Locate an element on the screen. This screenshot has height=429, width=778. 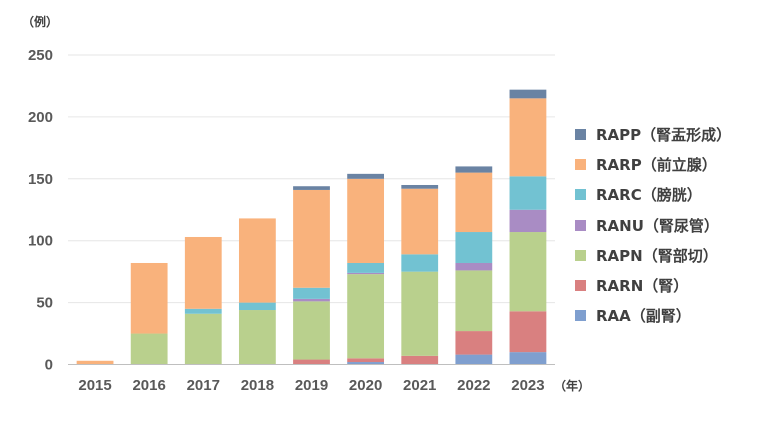
legend-item: RARC（膀胱） is located at coordinates (675, 195).